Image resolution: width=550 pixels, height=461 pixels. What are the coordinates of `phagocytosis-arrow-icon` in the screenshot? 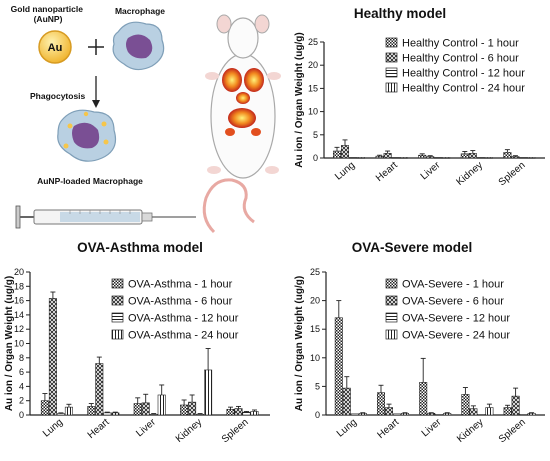 It's located at (96, 92).